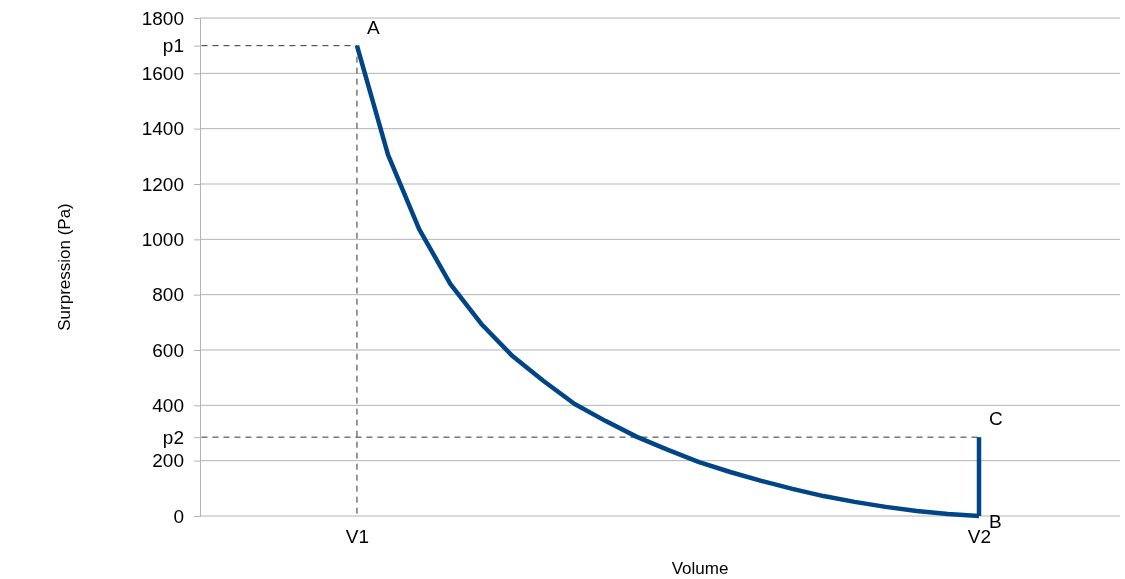 Image resolution: width=1125 pixels, height=579 pixels. What do you see at coordinates (373, 27) in the screenshot?
I see `annotation: A` at bounding box center [373, 27].